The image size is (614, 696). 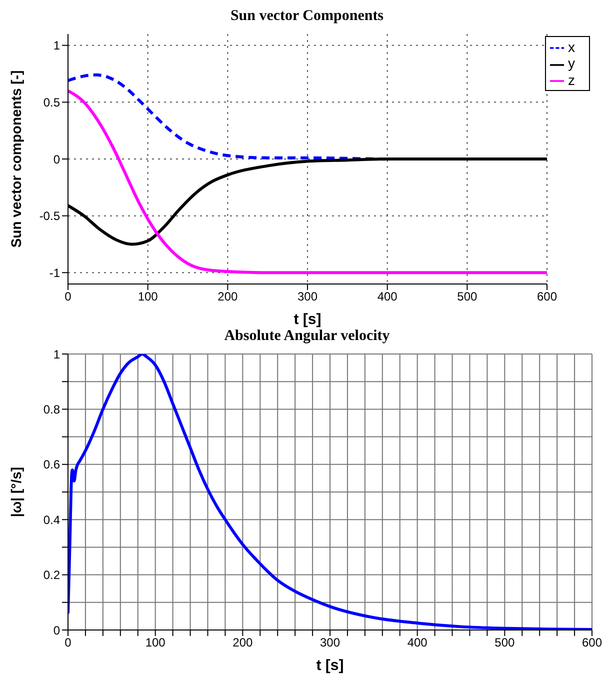 I want to click on legend-label: y, so click(x=571, y=63).